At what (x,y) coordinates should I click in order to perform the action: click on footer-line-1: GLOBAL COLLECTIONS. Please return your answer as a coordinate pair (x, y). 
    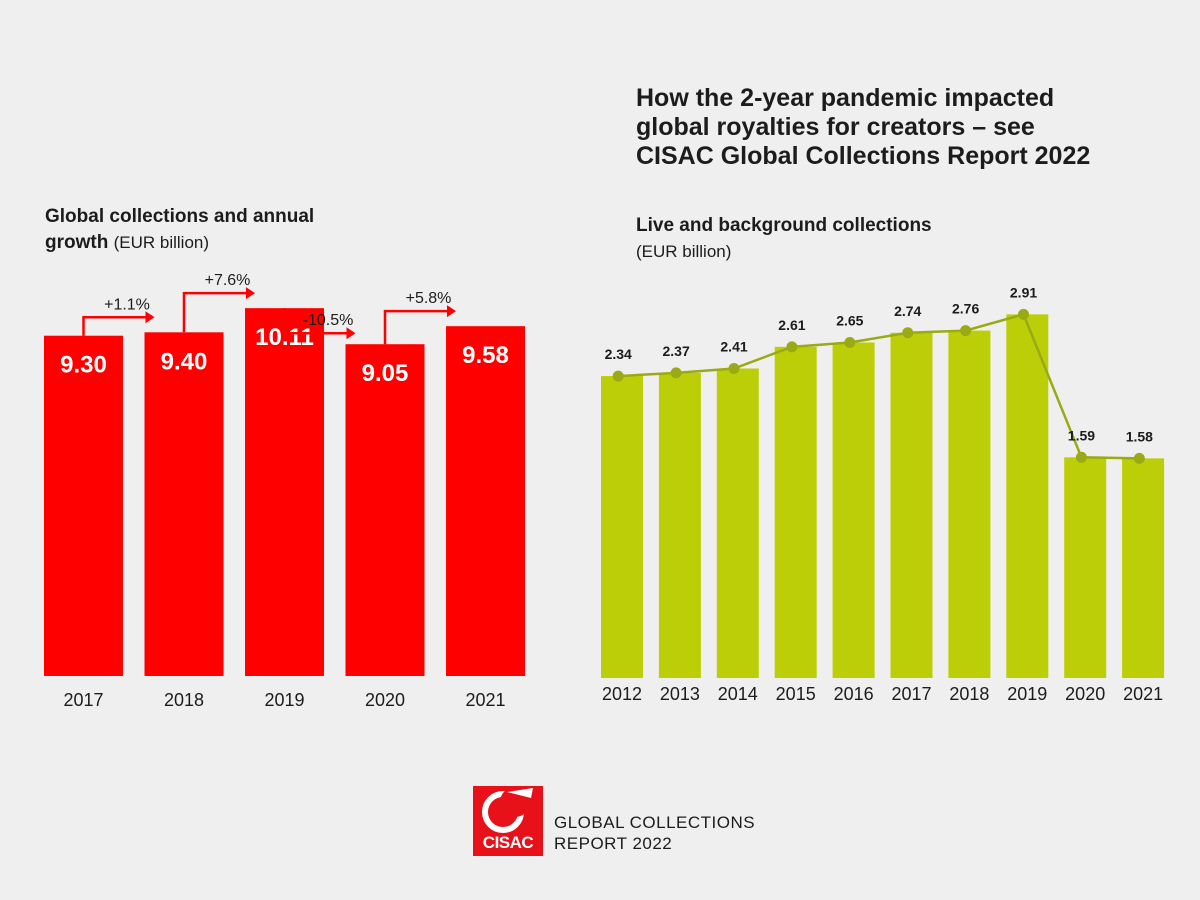
    Looking at the image, I should click on (655, 822).